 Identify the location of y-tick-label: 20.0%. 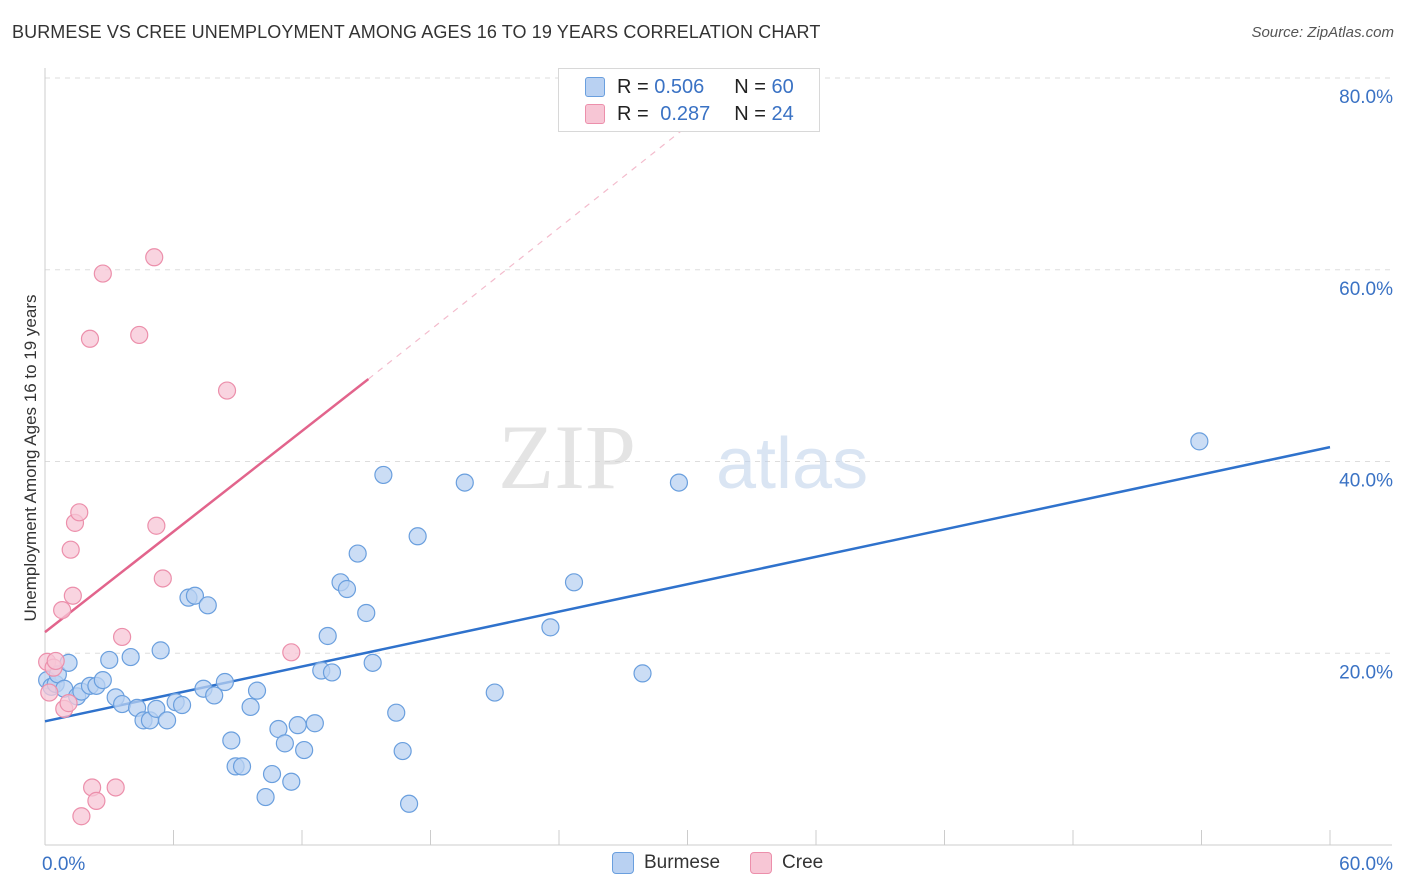
(1366, 672).